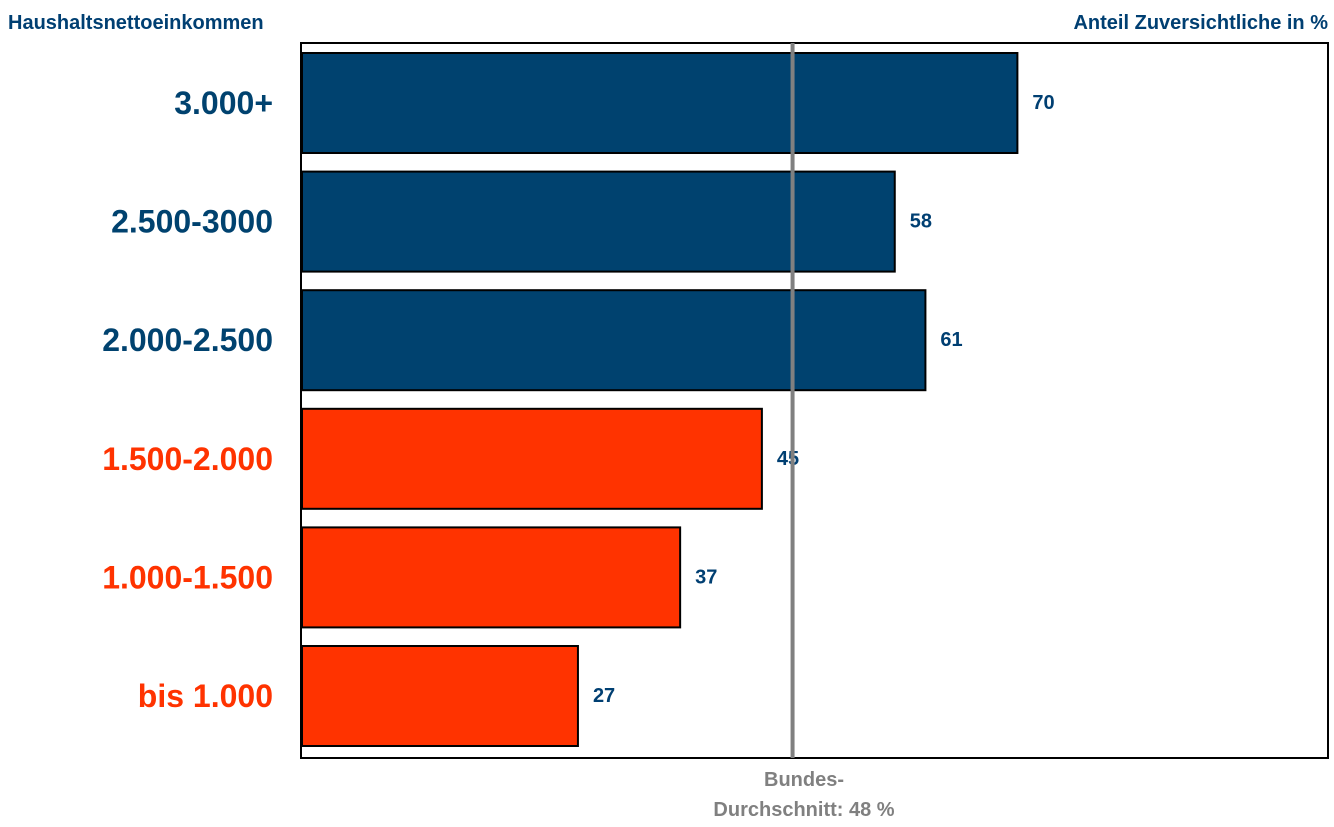 The width and height of the screenshot is (1334, 827). I want to click on average-label-line1: Bundes-, so click(804, 780).